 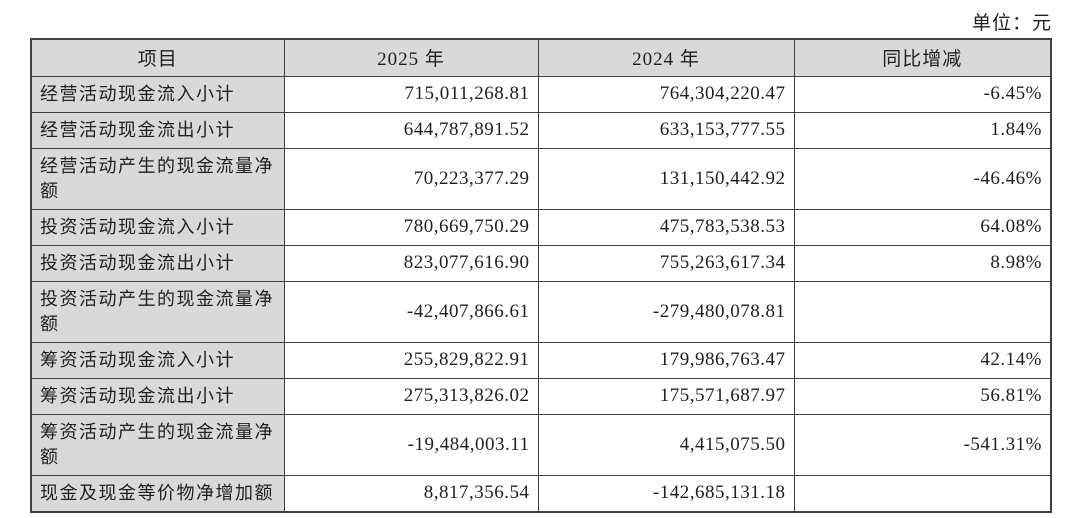 What do you see at coordinates (157, 493) in the screenshot?
I see `row-label-cell: 现金及现金等价物净增加额` at bounding box center [157, 493].